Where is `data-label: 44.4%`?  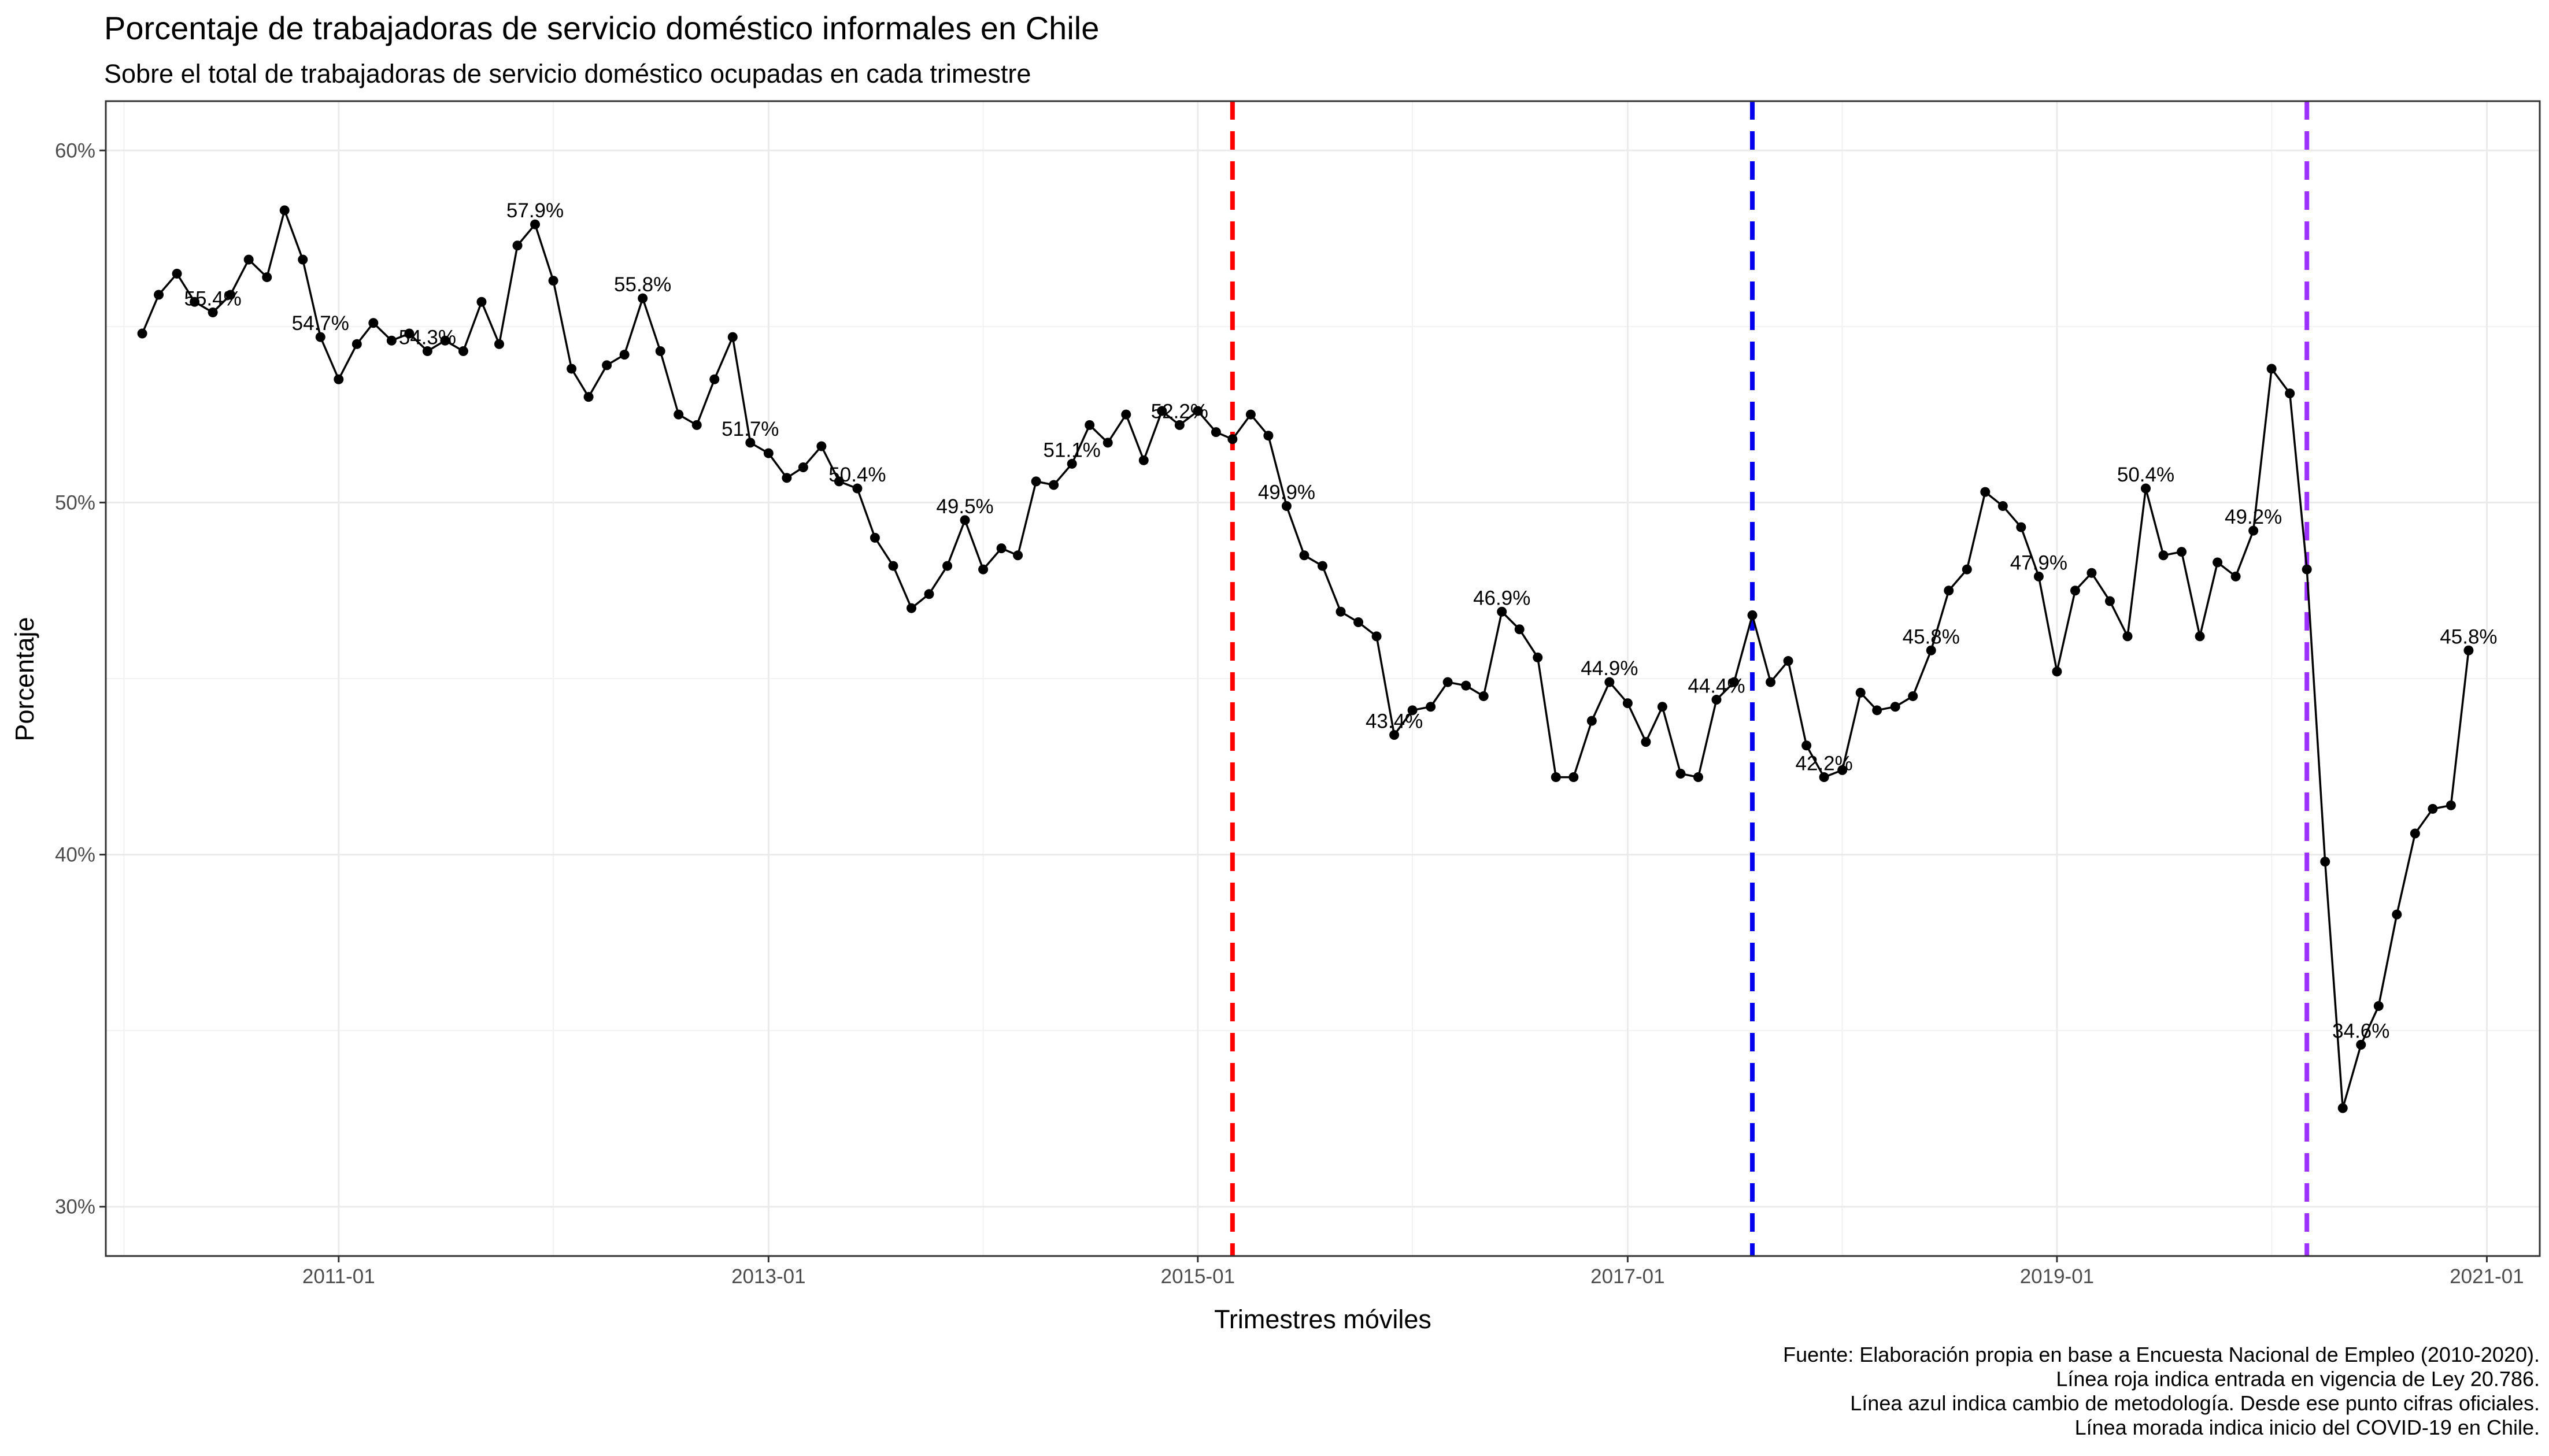
data-label: 44.4% is located at coordinates (1716, 687).